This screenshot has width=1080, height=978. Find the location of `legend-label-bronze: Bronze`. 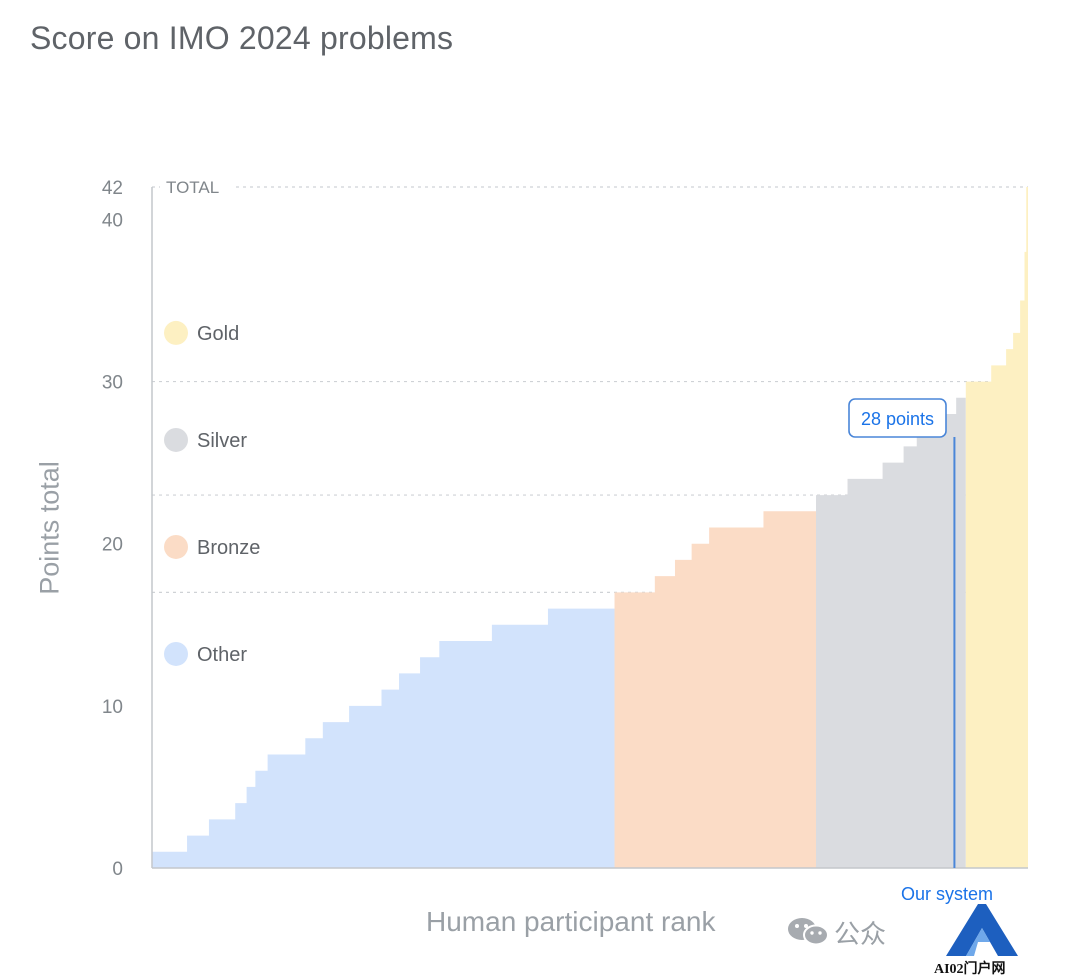

legend-label-bronze: Bronze is located at coordinates (228, 548).